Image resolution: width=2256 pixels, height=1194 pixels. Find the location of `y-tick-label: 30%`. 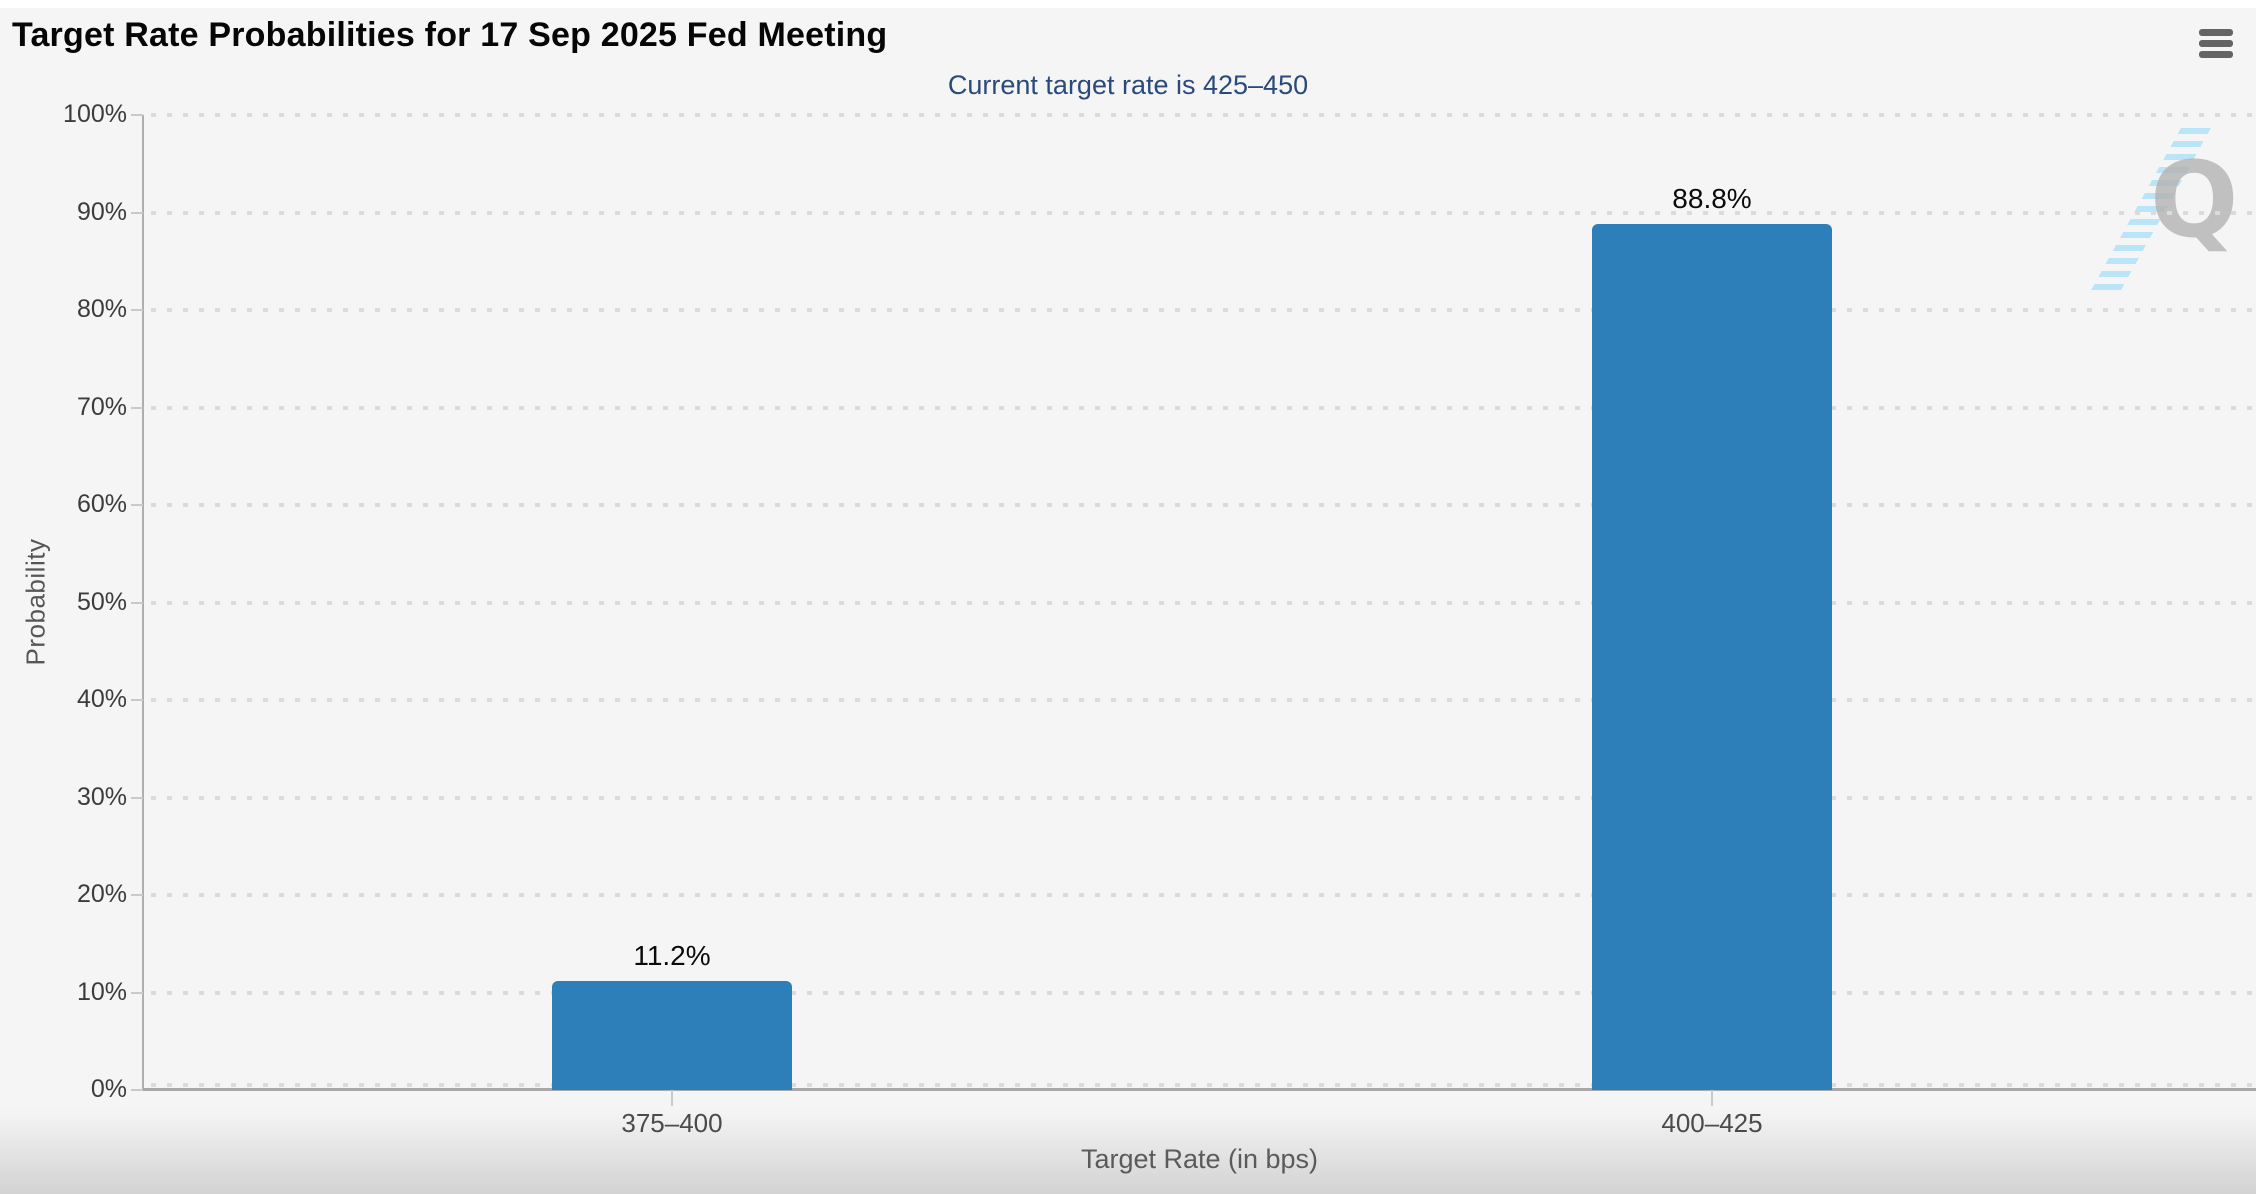

y-tick-label: 30% is located at coordinates (101, 796).